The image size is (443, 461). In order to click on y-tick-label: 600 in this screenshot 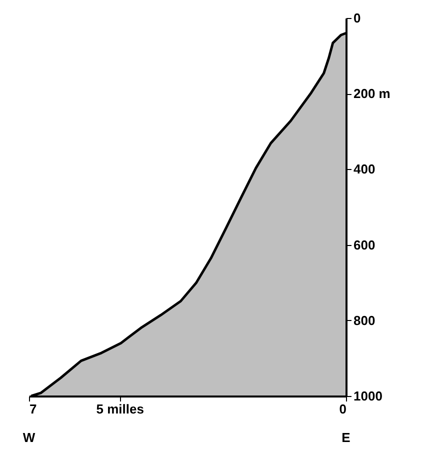, I will do `click(365, 244)`.